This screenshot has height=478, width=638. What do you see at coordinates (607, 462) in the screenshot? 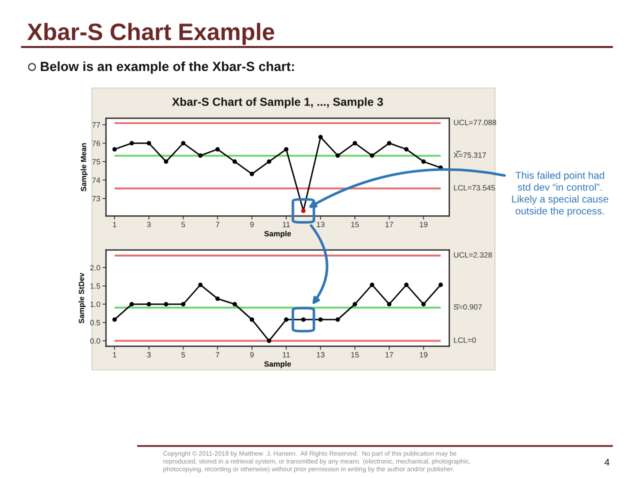
I see `text: 4` at bounding box center [607, 462].